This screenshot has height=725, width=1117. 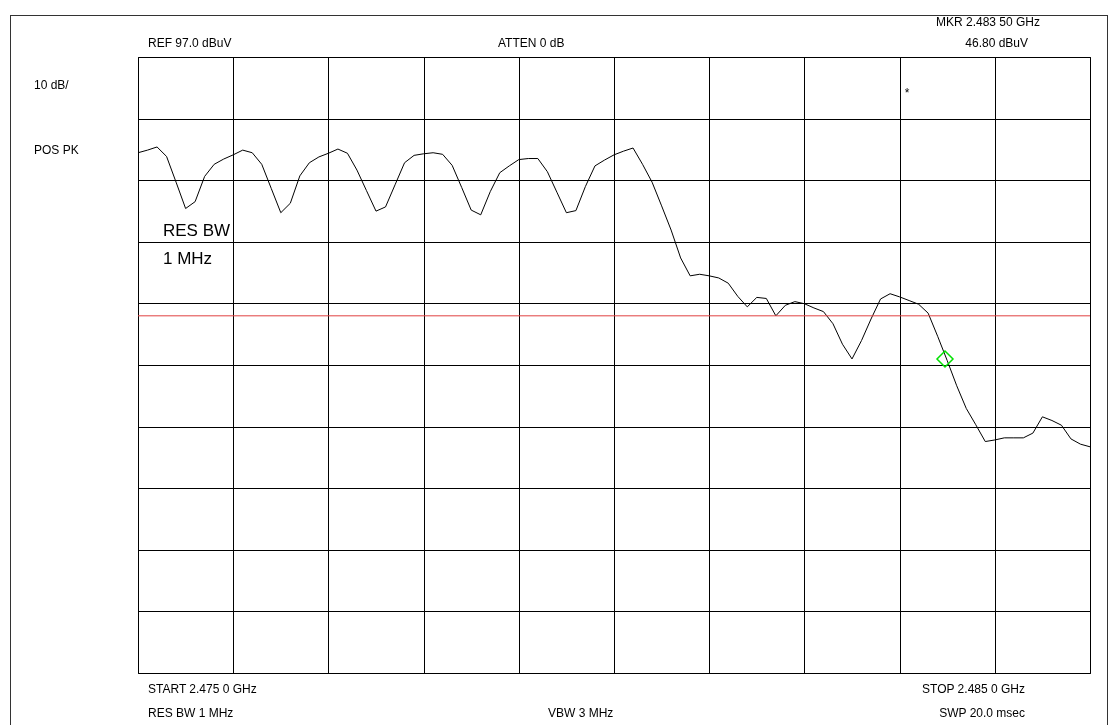 What do you see at coordinates (581, 713) in the screenshot?
I see `text: VBW 3 MHz` at bounding box center [581, 713].